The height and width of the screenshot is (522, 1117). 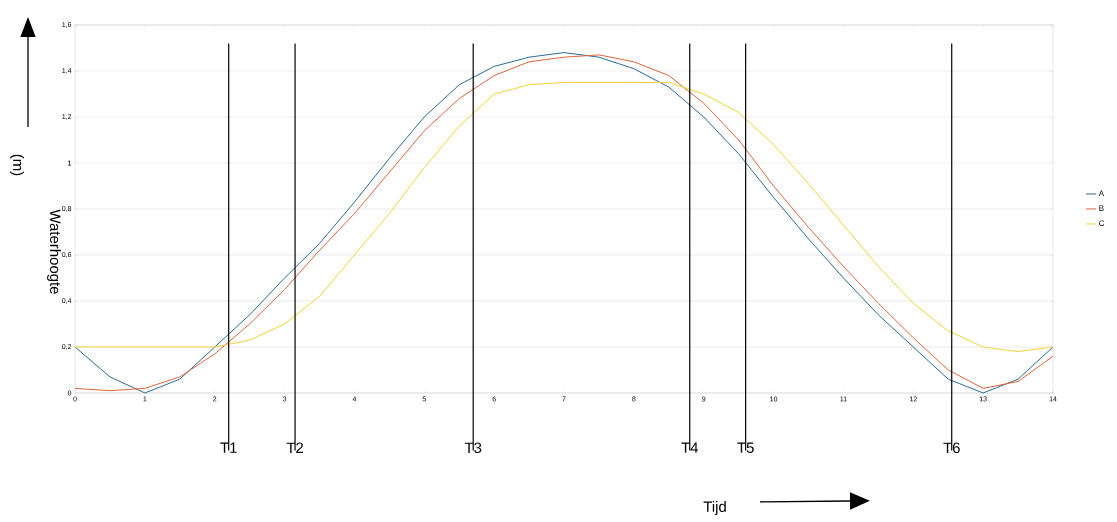 What do you see at coordinates (714, 508) in the screenshot?
I see `text: Tijd` at bounding box center [714, 508].